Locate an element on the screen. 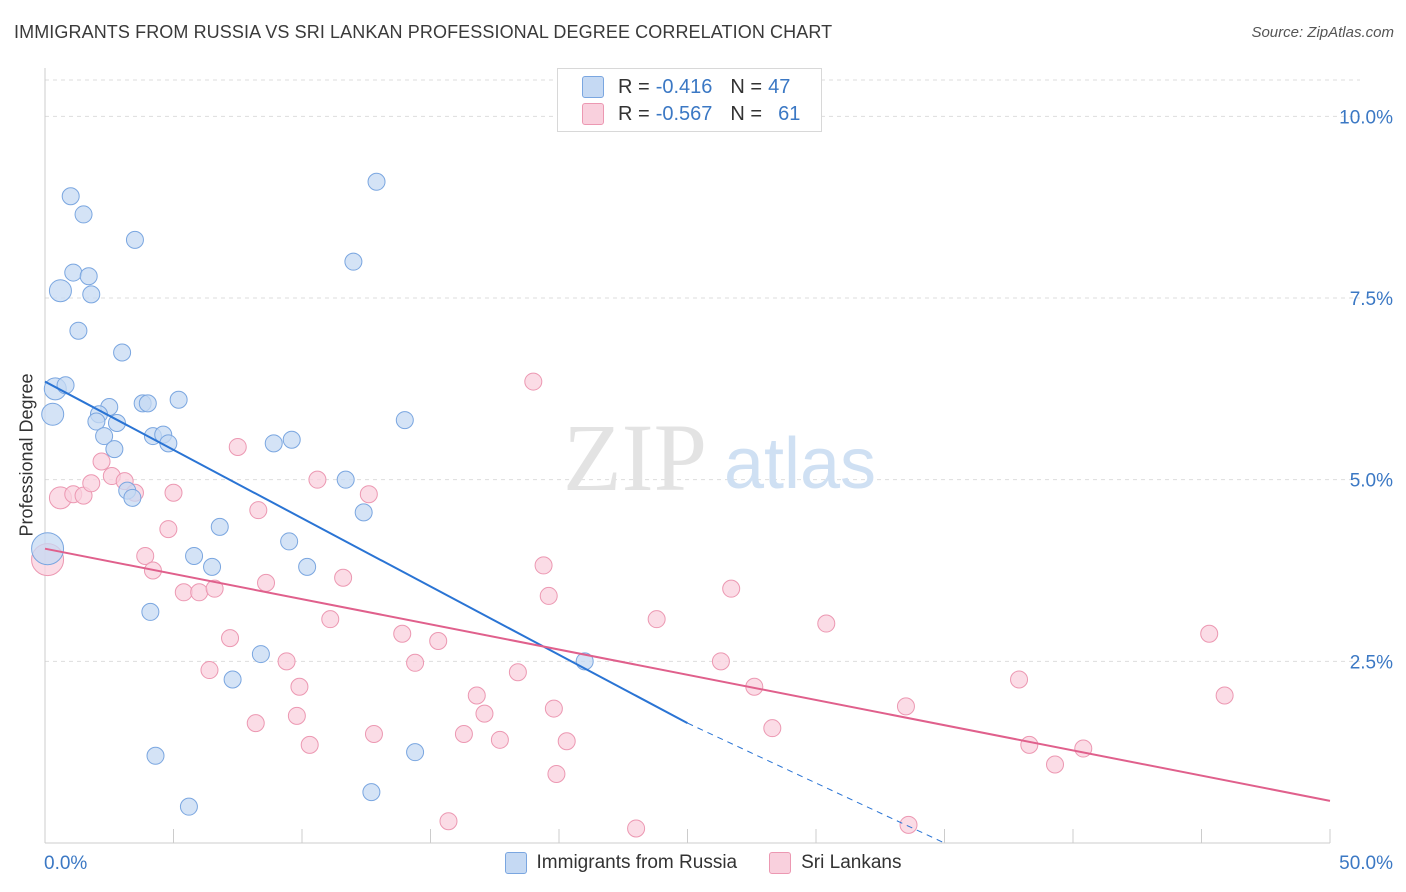 This screenshot has width=1406, height=892. watermark: ZIP atlas is located at coordinates (719, 457).